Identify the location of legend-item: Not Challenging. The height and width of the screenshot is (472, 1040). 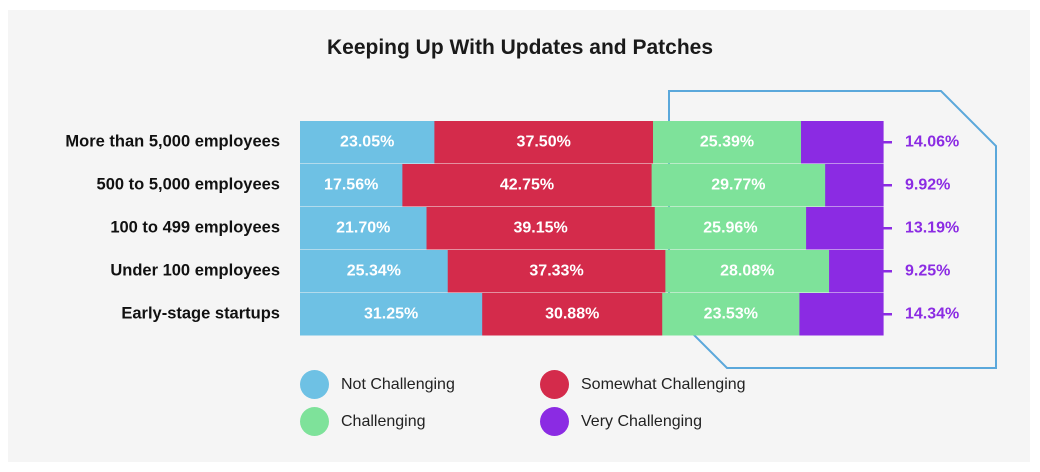
(377, 384).